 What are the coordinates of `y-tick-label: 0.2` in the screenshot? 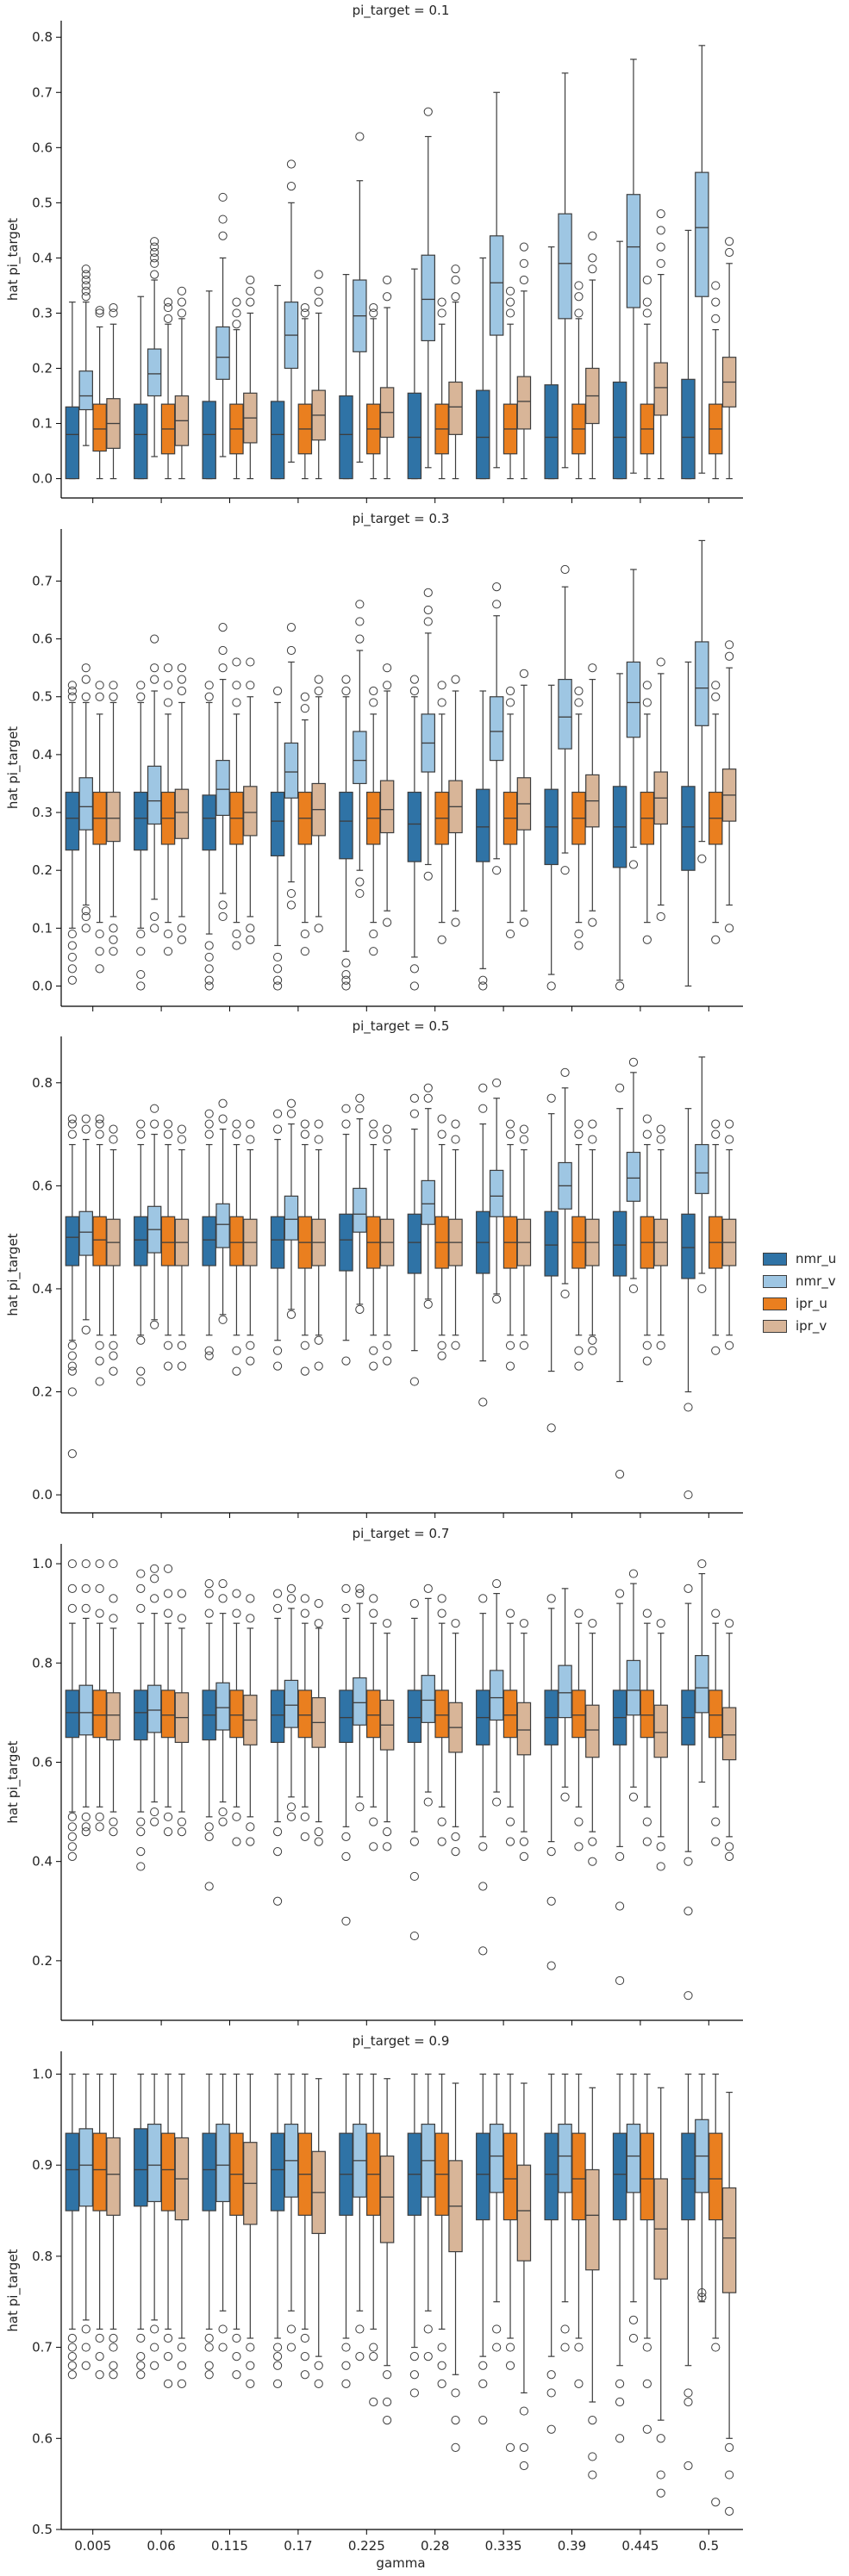 It's located at (42, 368).